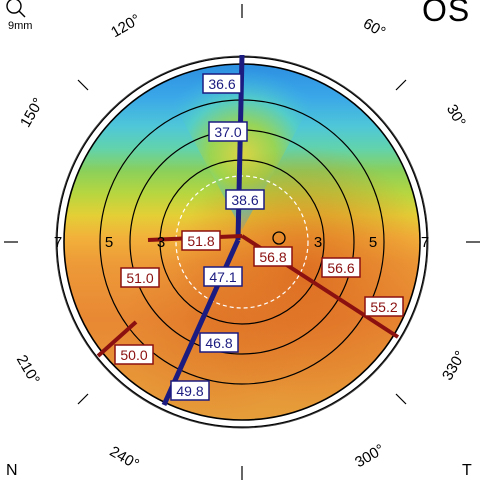  Describe the element at coordinates (374, 28) in the screenshot. I see `angle-60: 60°` at that location.